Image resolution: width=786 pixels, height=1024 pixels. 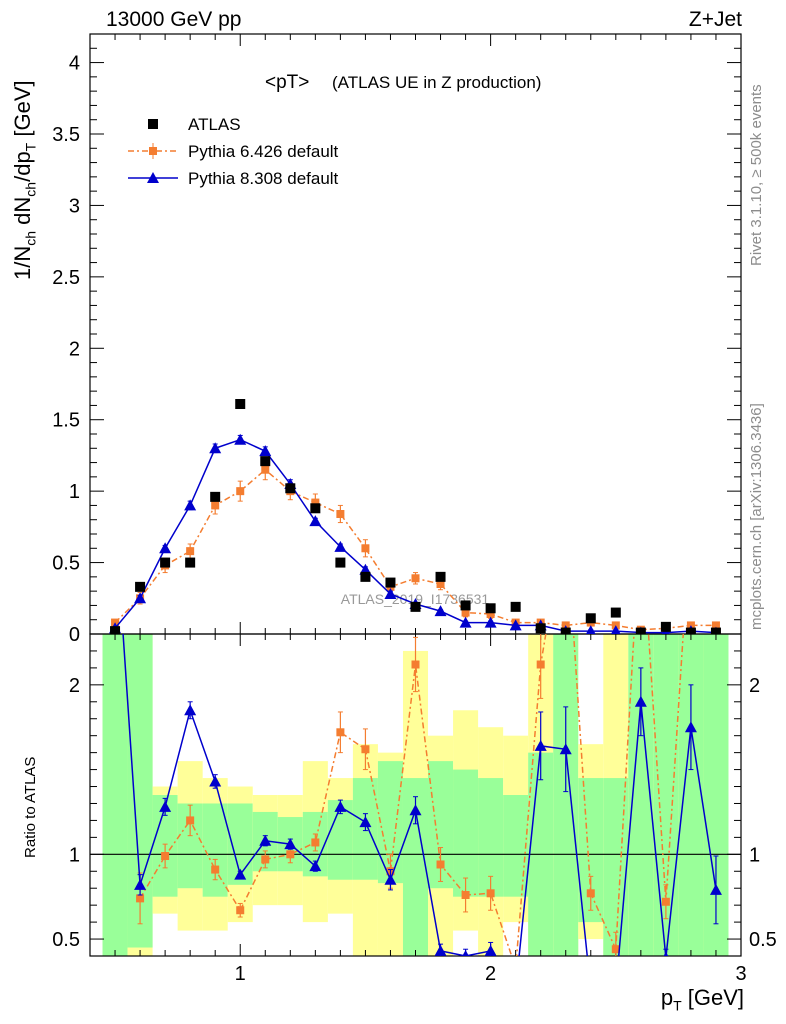 What do you see at coordinates (66, 564) in the screenshot?
I see `y-tick-label: 0.5` at bounding box center [66, 564].